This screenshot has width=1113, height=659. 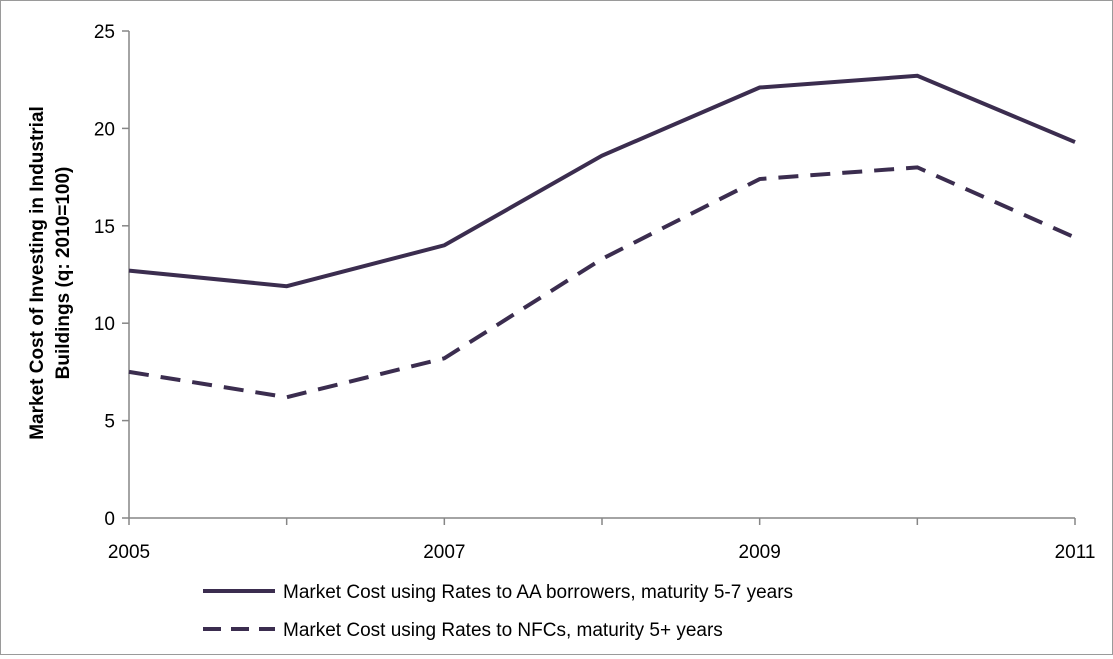 What do you see at coordinates (129, 552) in the screenshot?
I see `x-tick-label: 2005` at bounding box center [129, 552].